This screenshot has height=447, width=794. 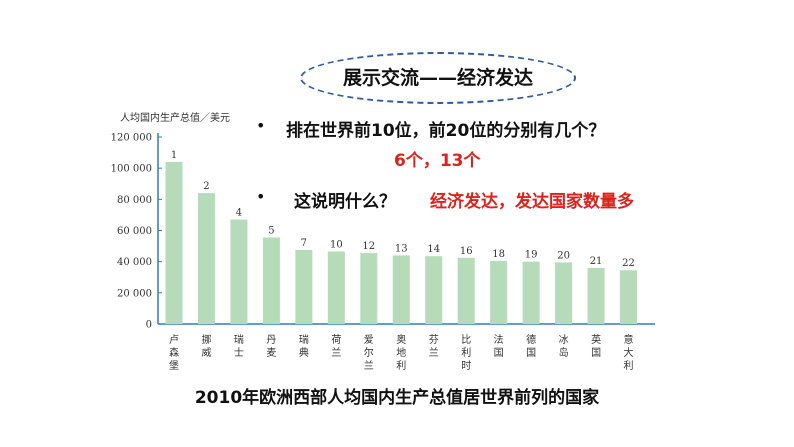 I want to click on y-tick-label: 80 000, so click(x=134, y=200).